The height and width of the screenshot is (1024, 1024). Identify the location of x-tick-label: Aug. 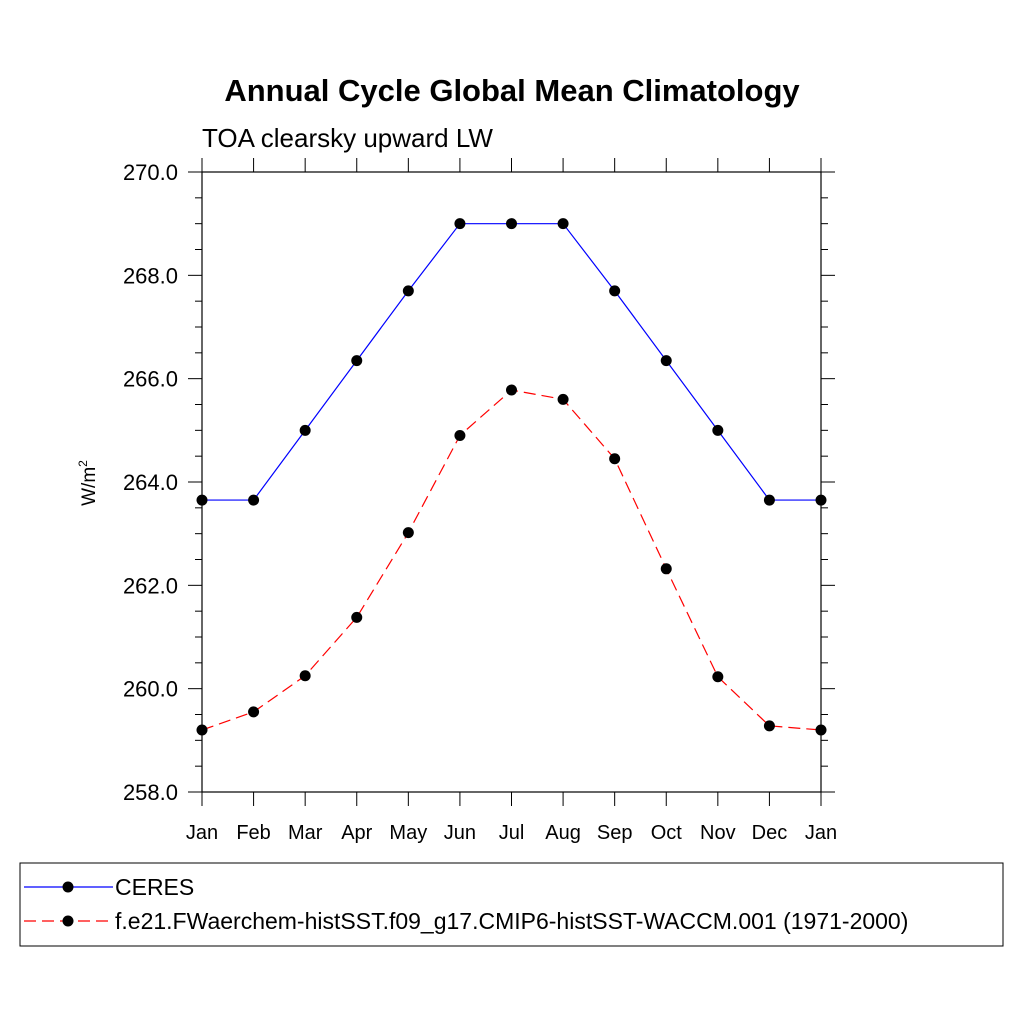
(563, 833).